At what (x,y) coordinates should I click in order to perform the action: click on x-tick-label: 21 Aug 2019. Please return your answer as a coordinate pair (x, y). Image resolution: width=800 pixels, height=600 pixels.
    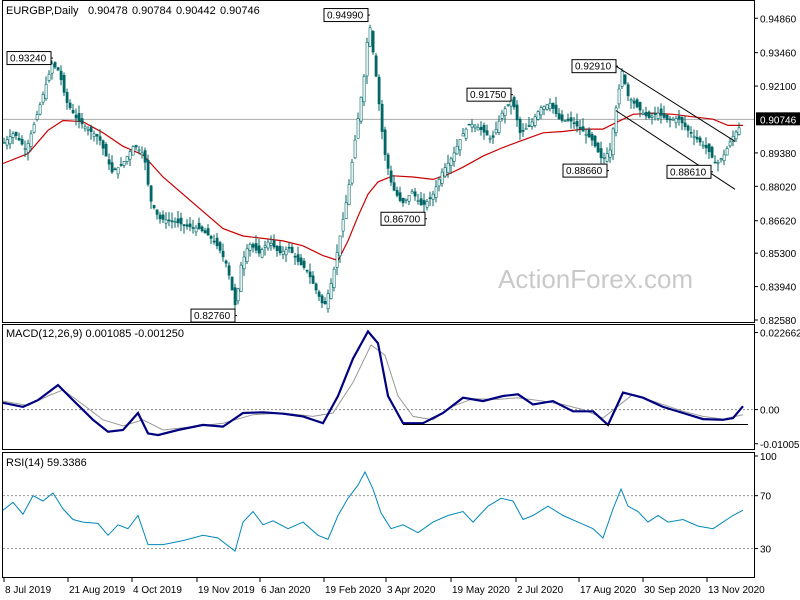
    Looking at the image, I should click on (97, 590).